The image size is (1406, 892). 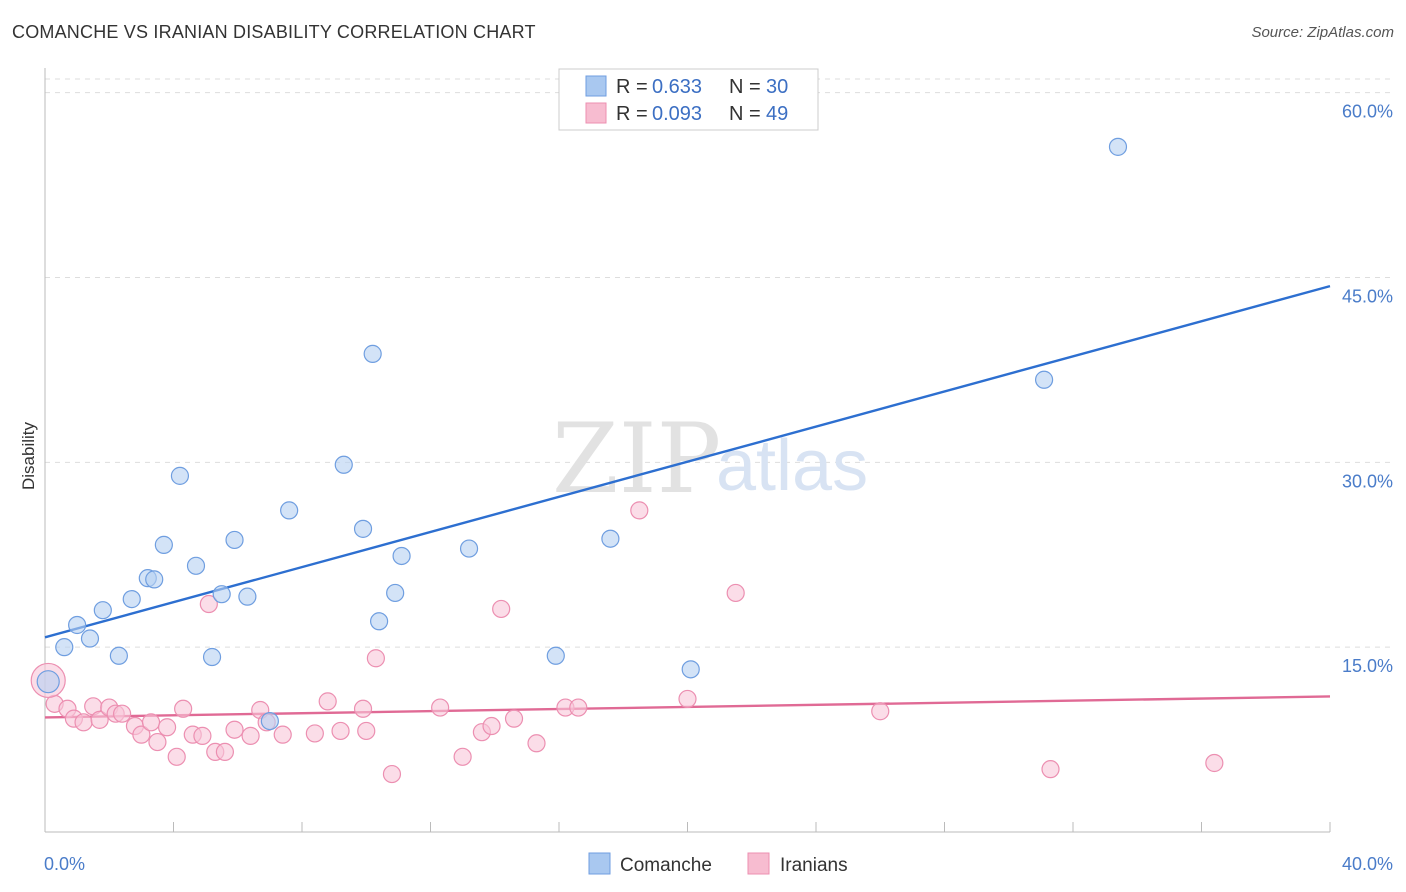 What do you see at coordinates (1367, 481) in the screenshot?
I see `y-tick-label: 30.0%` at bounding box center [1367, 481].